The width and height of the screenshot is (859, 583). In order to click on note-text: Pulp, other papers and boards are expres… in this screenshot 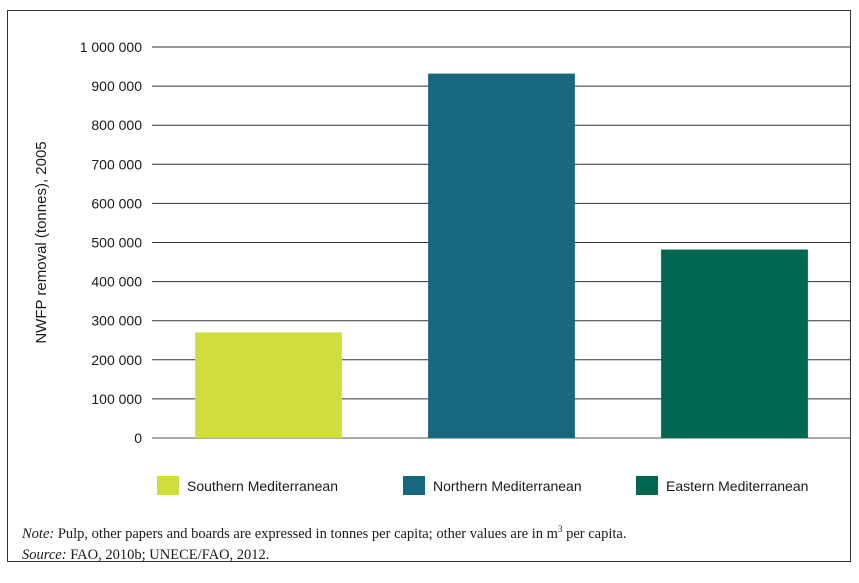, I will do `click(306, 534)`.